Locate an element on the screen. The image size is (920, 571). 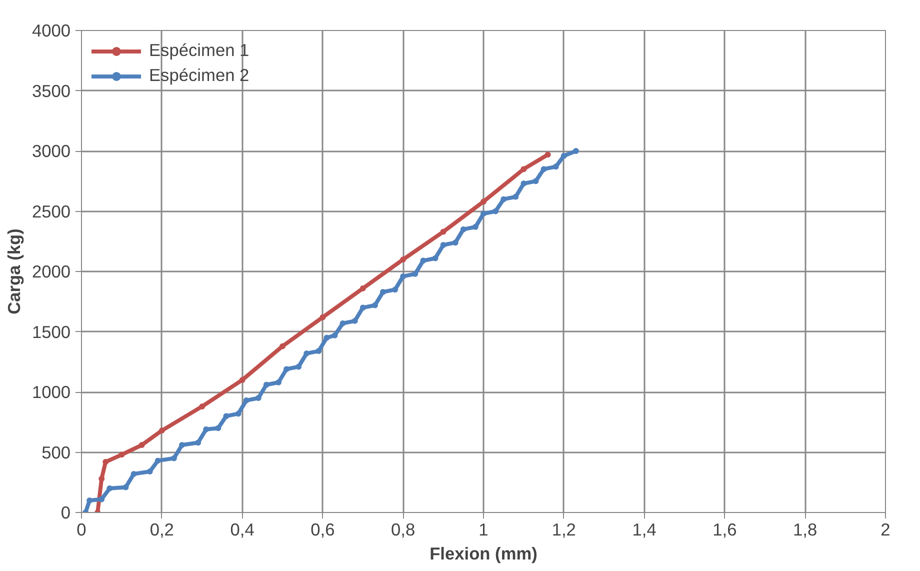
y-tick-label: 500 is located at coordinates (56, 452).